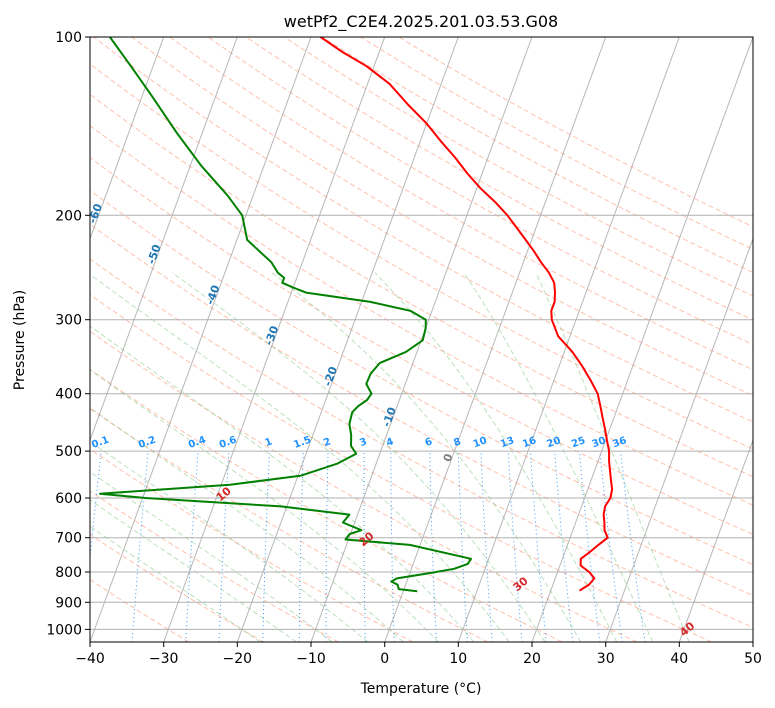  I want to click on y-axis-label: Pressure (hPa), so click(20, 340).